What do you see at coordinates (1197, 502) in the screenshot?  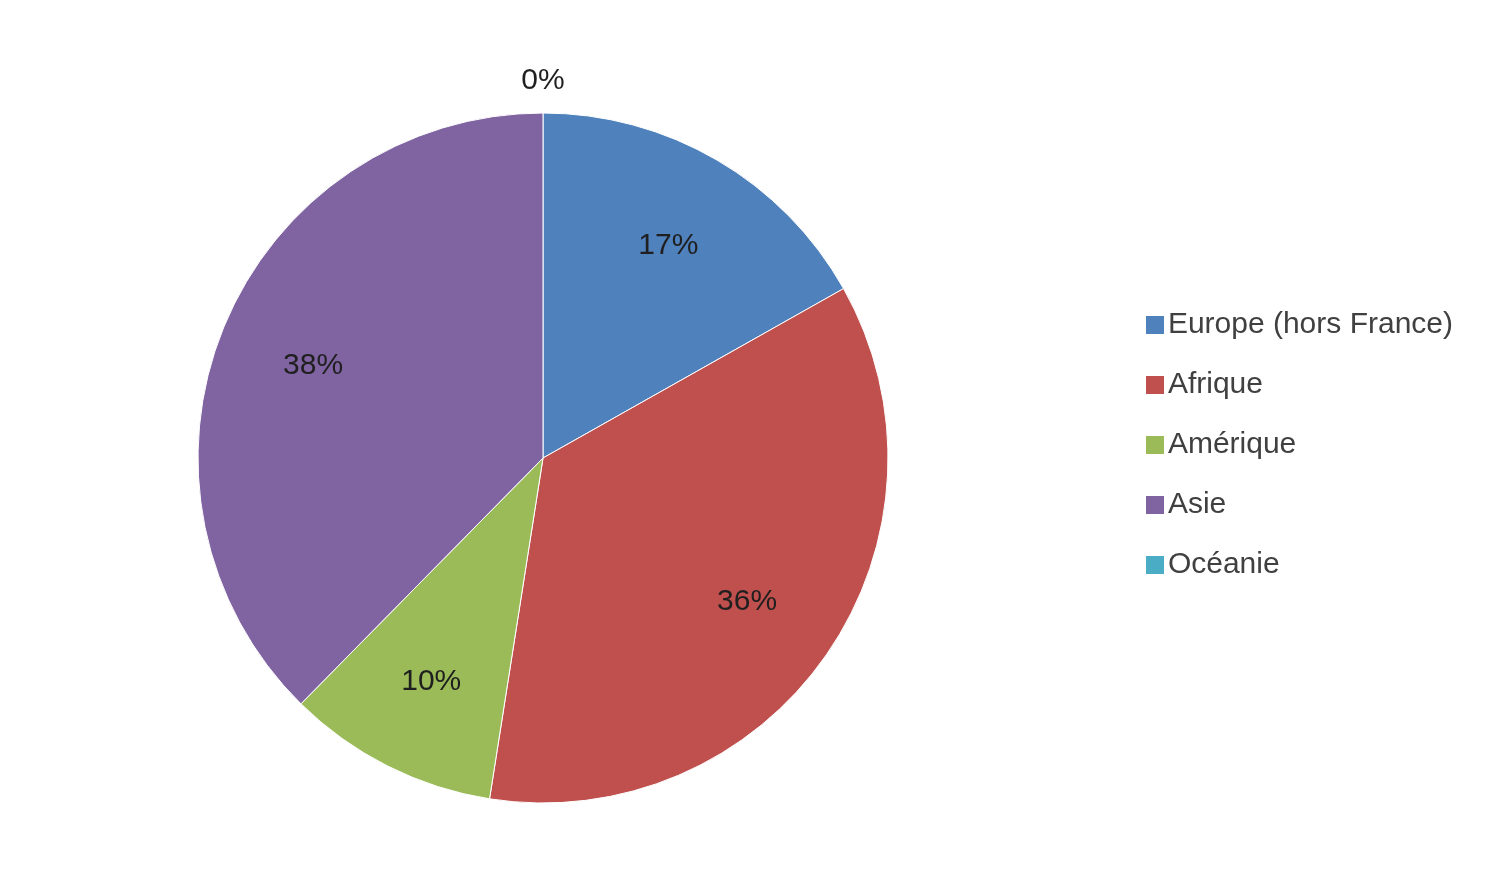 I see `legend-label: Asie` at bounding box center [1197, 502].